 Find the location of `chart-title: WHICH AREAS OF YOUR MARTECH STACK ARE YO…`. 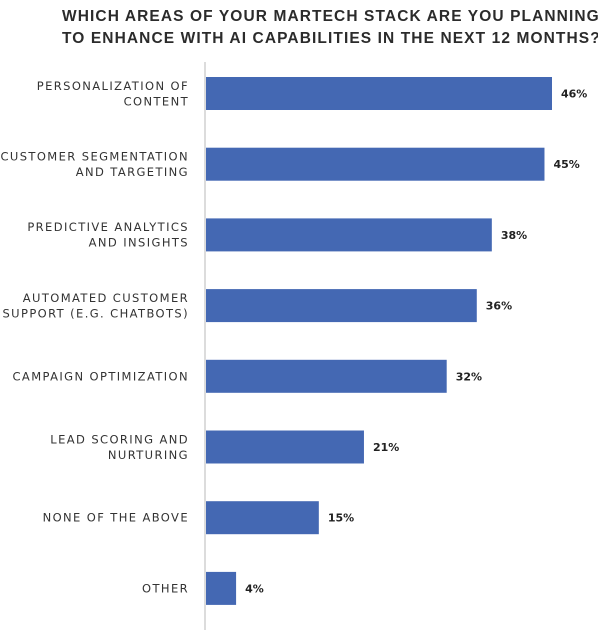

chart-title: WHICH AREAS OF YOUR MARTECH STACK ARE YO… is located at coordinates (330, 28).